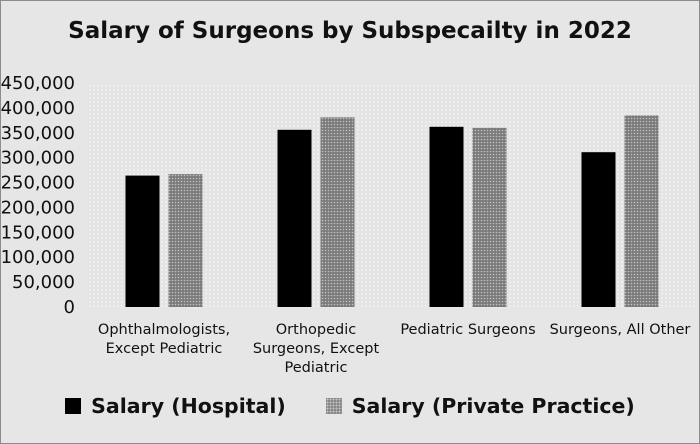 Image resolution: width=700 pixels, height=444 pixels. Describe the element at coordinates (164, 349) in the screenshot. I see `x-tick-label: Except Pediatric` at that location.